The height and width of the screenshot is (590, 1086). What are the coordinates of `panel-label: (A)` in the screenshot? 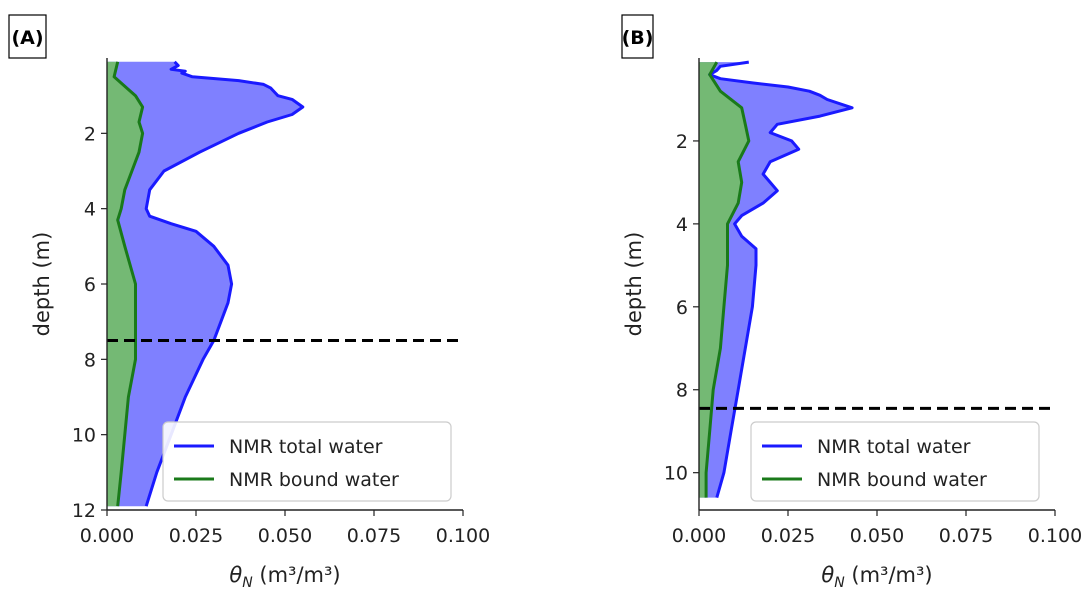 It's located at (27, 38).